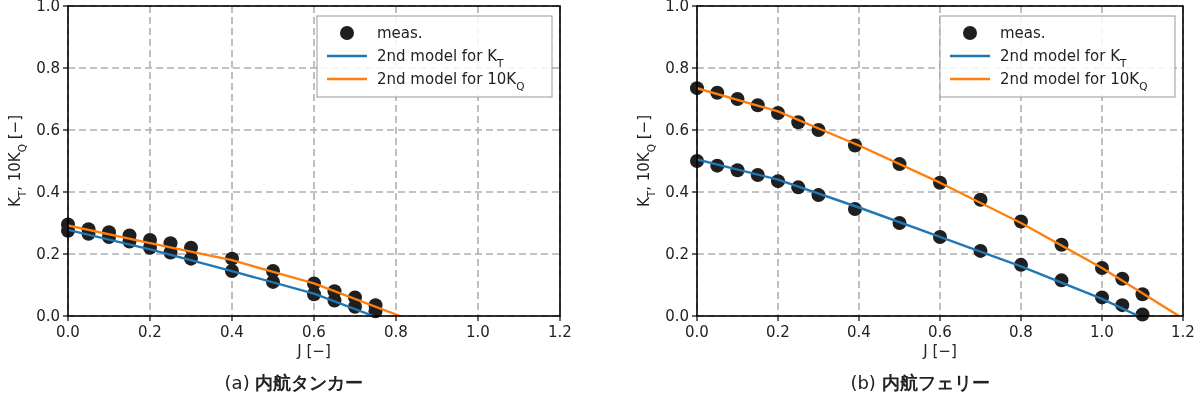 This screenshot has width=1202, height=415. Describe the element at coordinates (294, 382) in the screenshot. I see `text: (a) 内航タンカー` at that location.